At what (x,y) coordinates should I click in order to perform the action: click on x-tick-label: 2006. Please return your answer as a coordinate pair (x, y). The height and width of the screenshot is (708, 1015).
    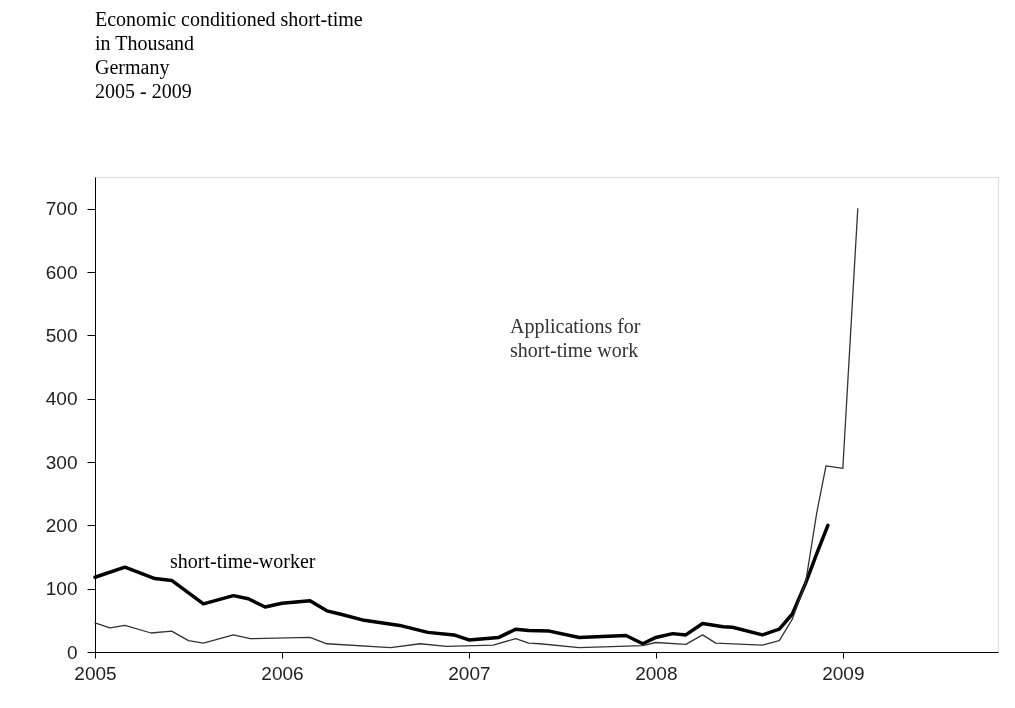
    Looking at the image, I should click on (282, 673).